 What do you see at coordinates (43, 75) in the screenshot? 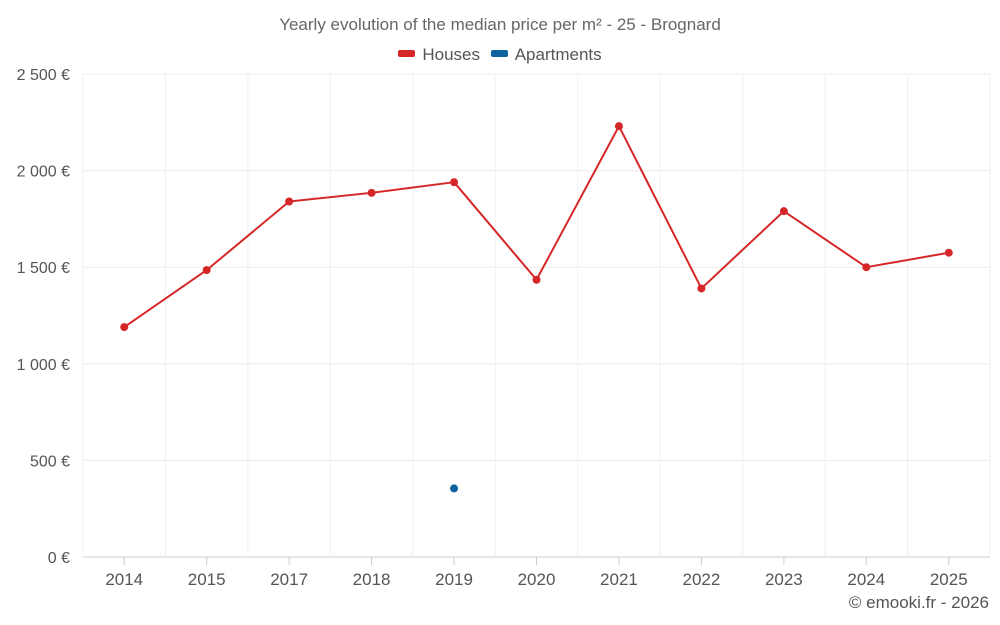
I see `y-tick-label: 2 500 €` at bounding box center [43, 75].